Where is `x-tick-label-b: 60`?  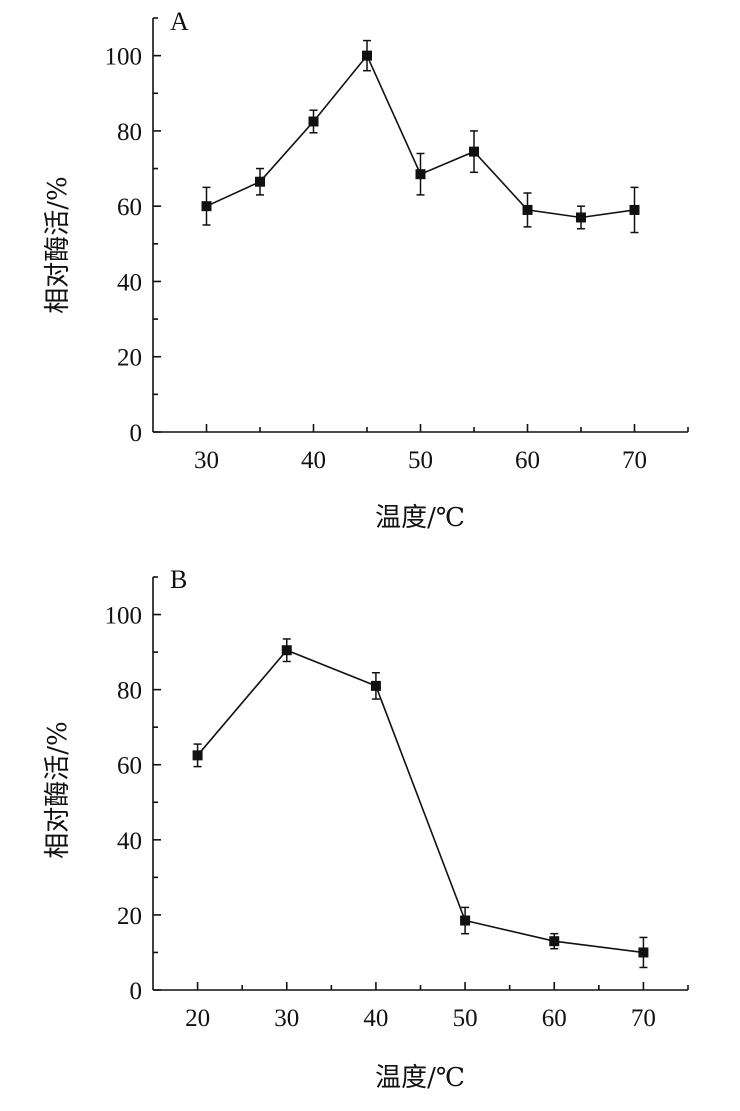 x-tick-label-b: 60 is located at coordinates (554, 1018).